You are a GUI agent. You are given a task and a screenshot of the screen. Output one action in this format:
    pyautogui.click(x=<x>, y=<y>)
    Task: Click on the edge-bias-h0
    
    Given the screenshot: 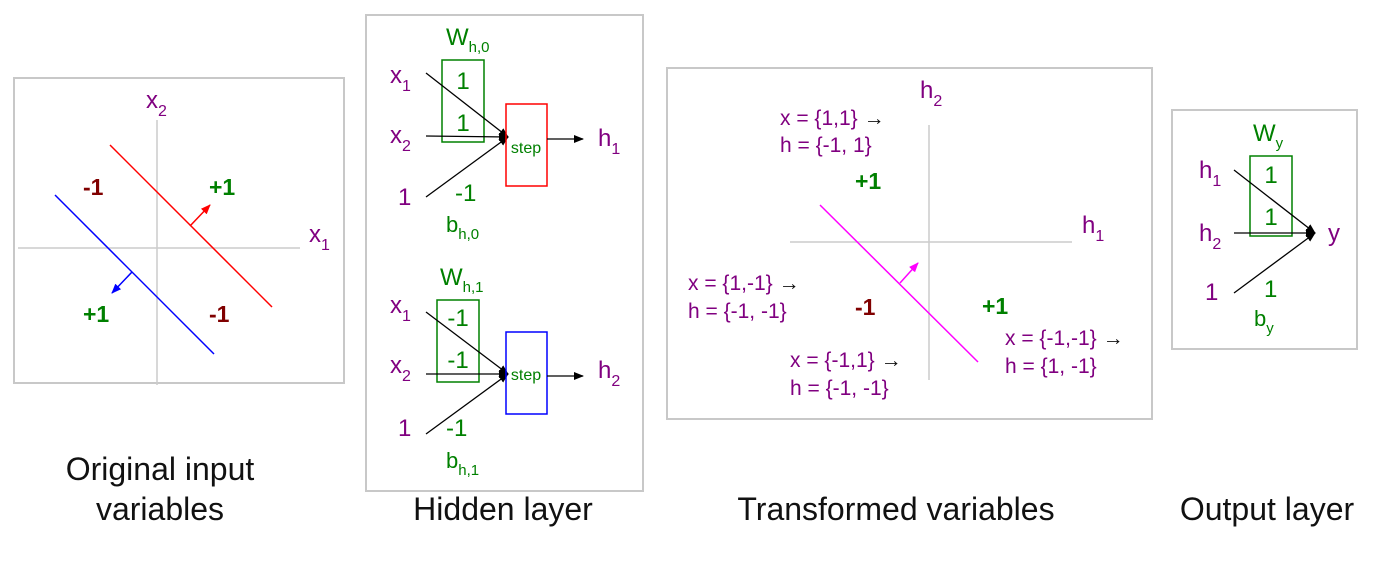 What is the action you would take?
    pyautogui.click(x=467, y=167)
    